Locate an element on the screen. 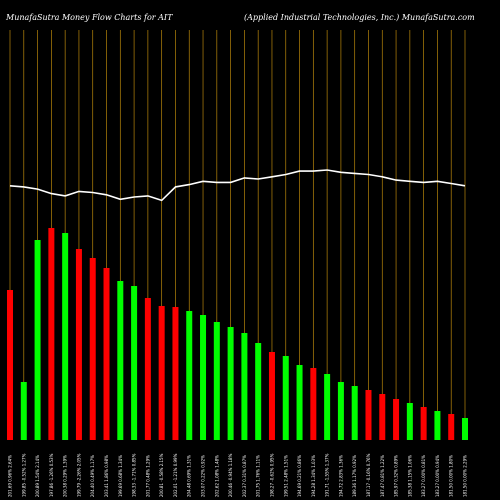  x-tick-label: 181.50 0.00% 2.29% is located at coordinates (465, 476).